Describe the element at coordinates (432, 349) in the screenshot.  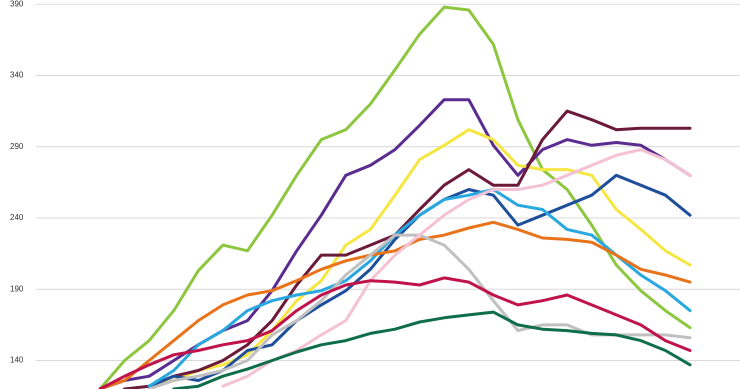
I see `series-line` at that location.